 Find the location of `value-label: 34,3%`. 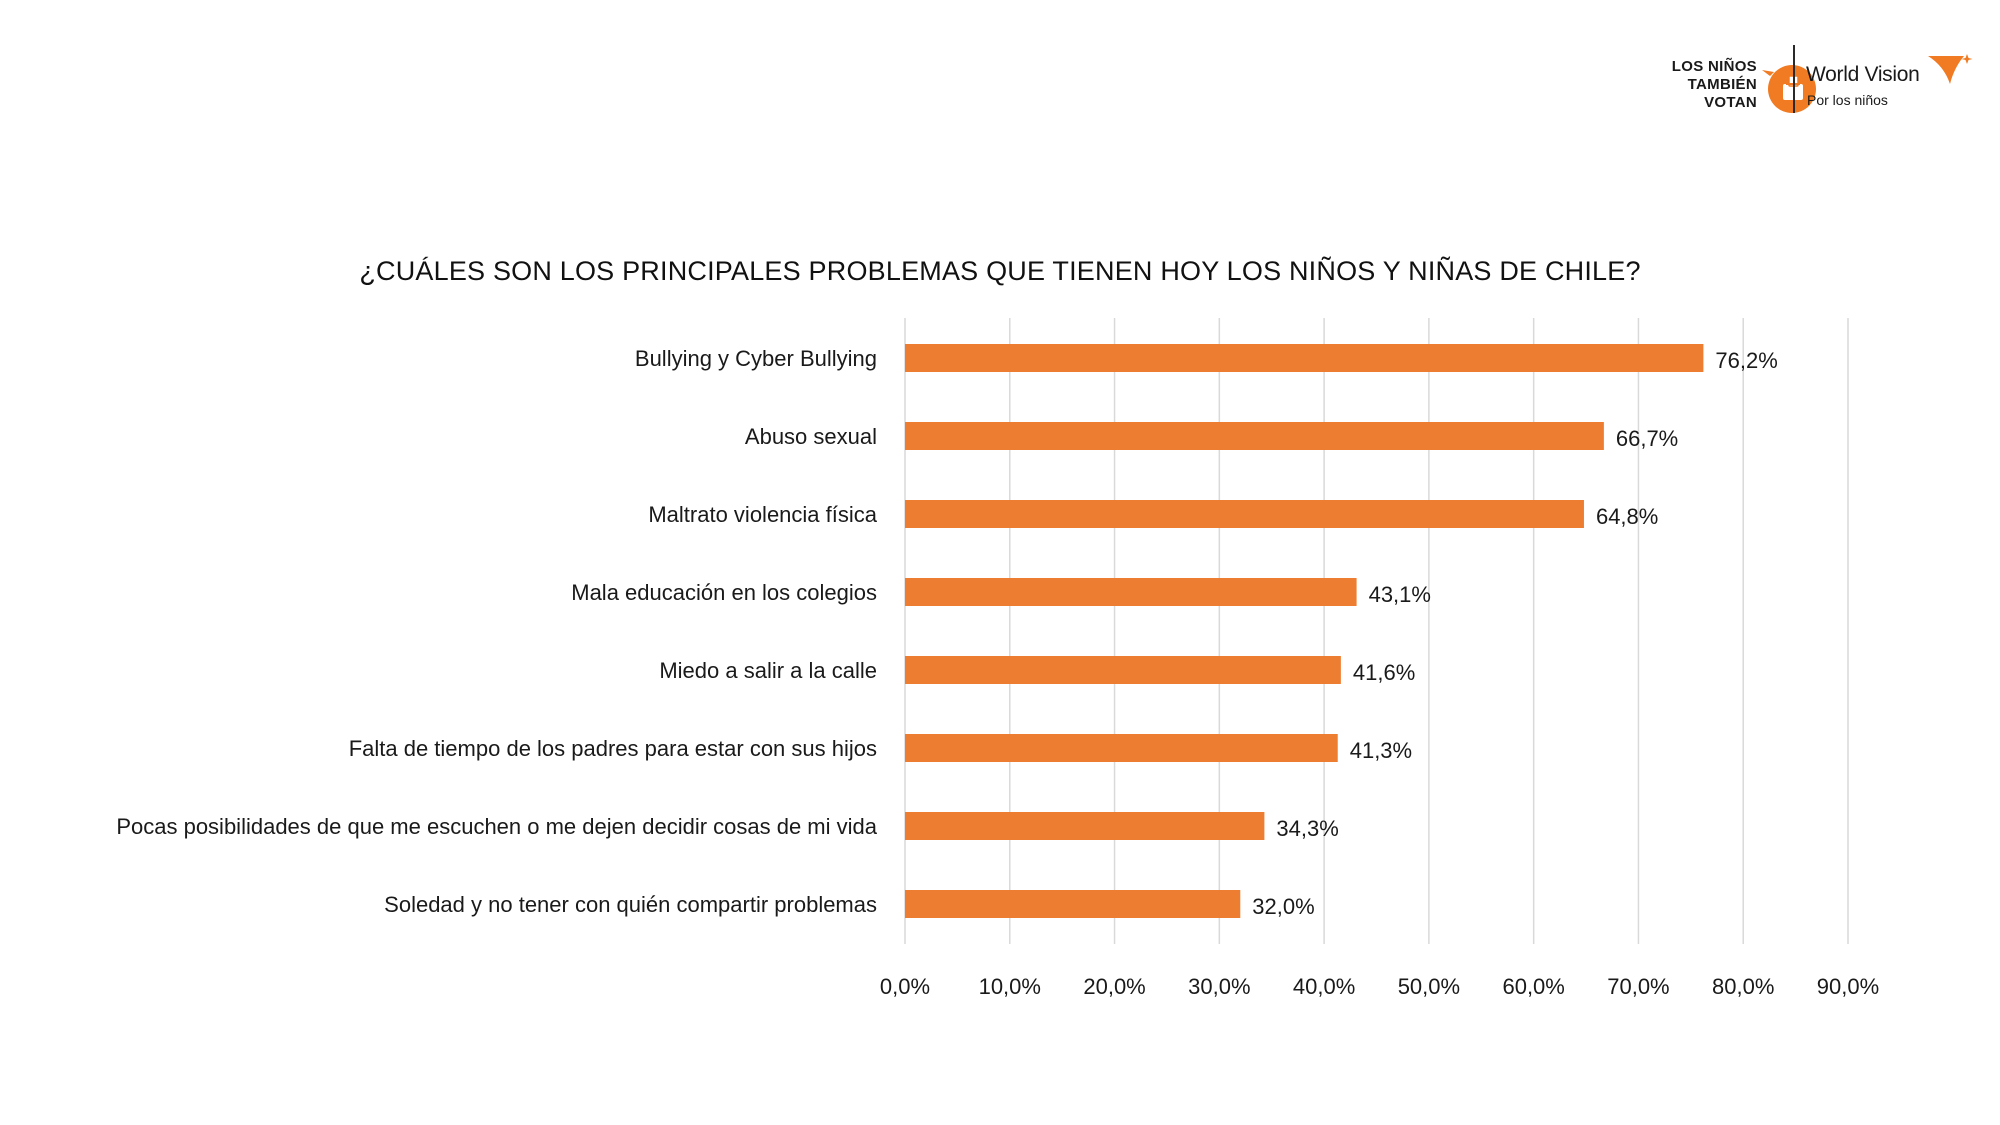

value-label: 34,3% is located at coordinates (1307, 828).